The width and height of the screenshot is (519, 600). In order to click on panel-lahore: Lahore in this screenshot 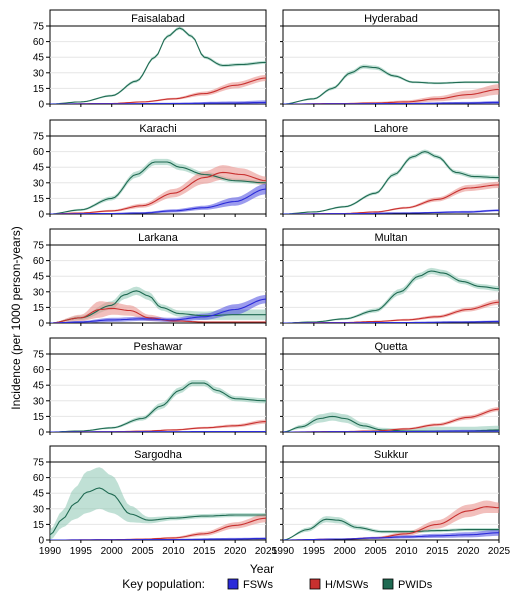, I will do `click(390, 168)`.